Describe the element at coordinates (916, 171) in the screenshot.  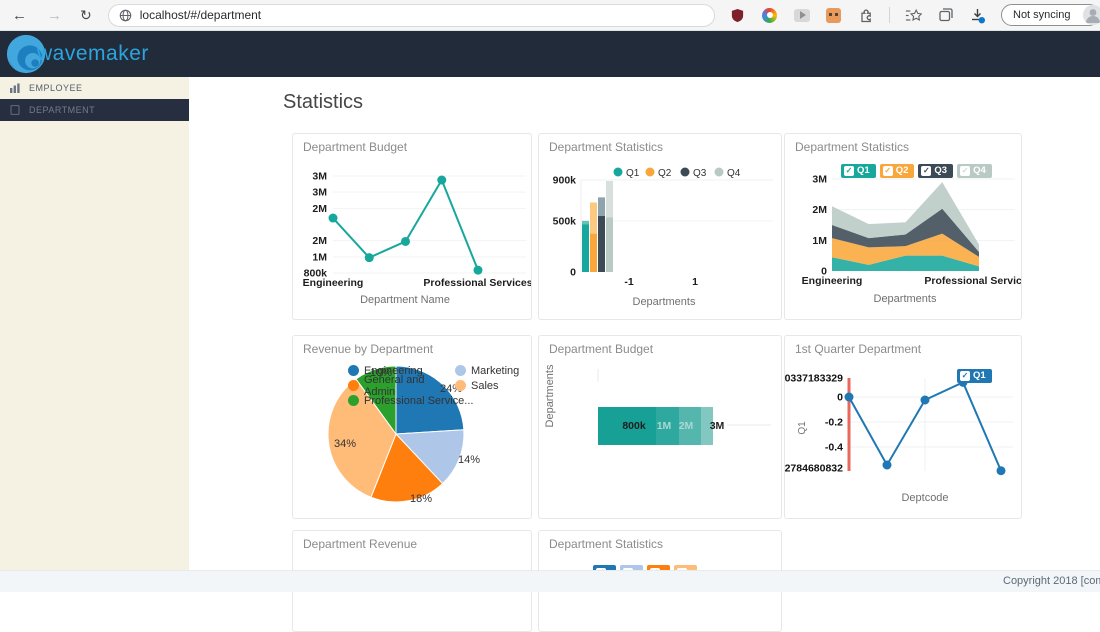
I see `legend-badges: ✓ Q1 ✓ Q2 ✓ Q3 ✓ Q4` at that location.